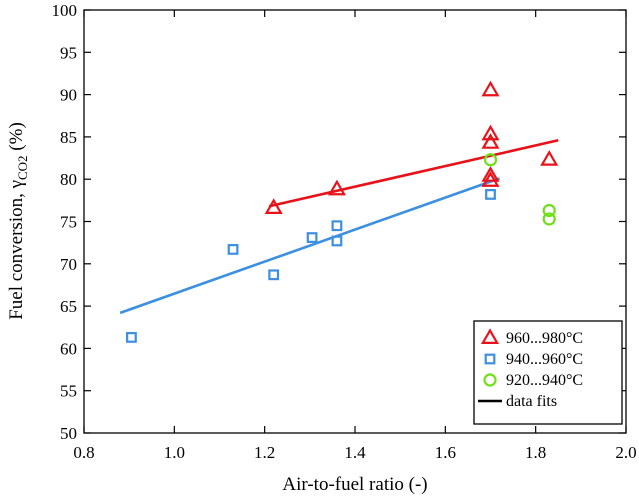 This screenshot has width=639, height=496. Describe the element at coordinates (68, 222) in the screenshot. I see `y-tick-label: 75` at that location.